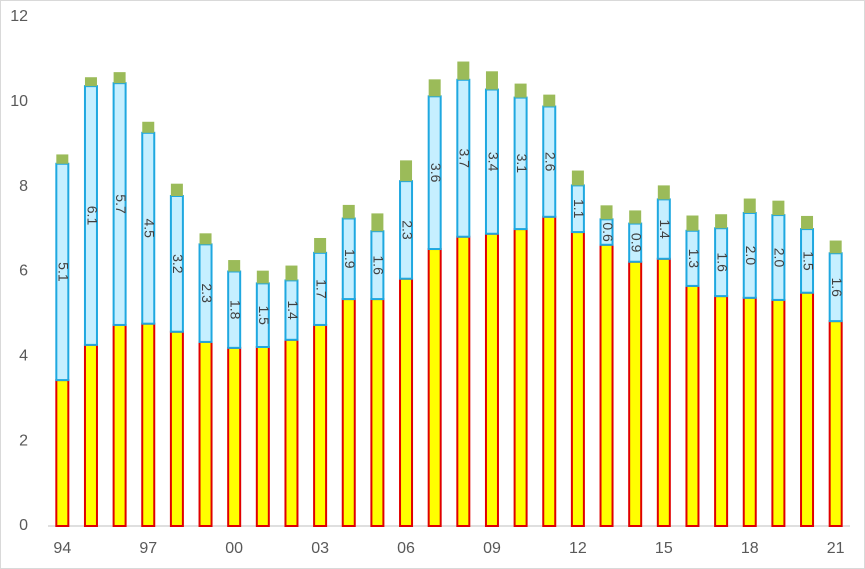 The width and height of the screenshot is (865, 569). Describe the element at coordinates (406, 548) in the screenshot. I see `x-tick-label: 06` at that location.